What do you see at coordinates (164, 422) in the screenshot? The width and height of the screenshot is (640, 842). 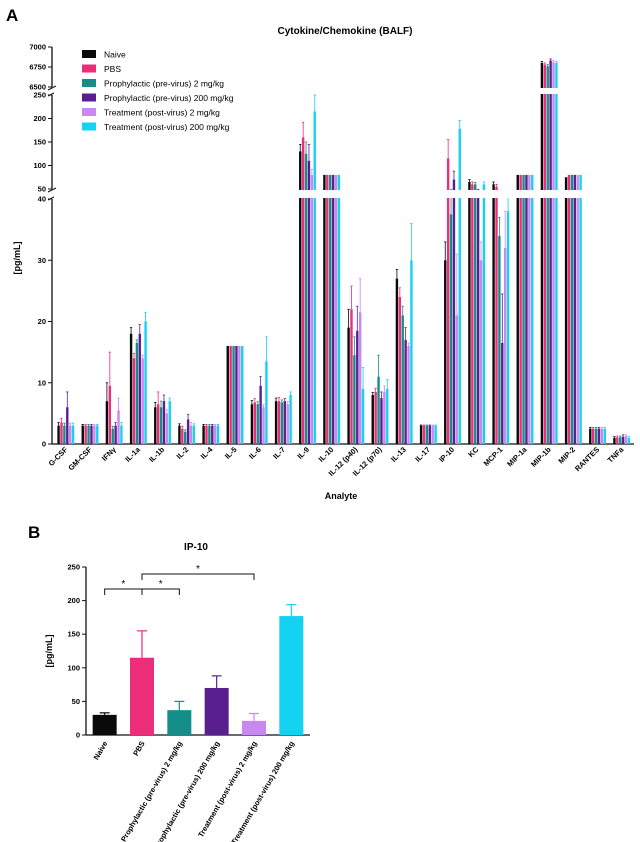 I see `bar-il-1b-pro200` at bounding box center [164, 422].